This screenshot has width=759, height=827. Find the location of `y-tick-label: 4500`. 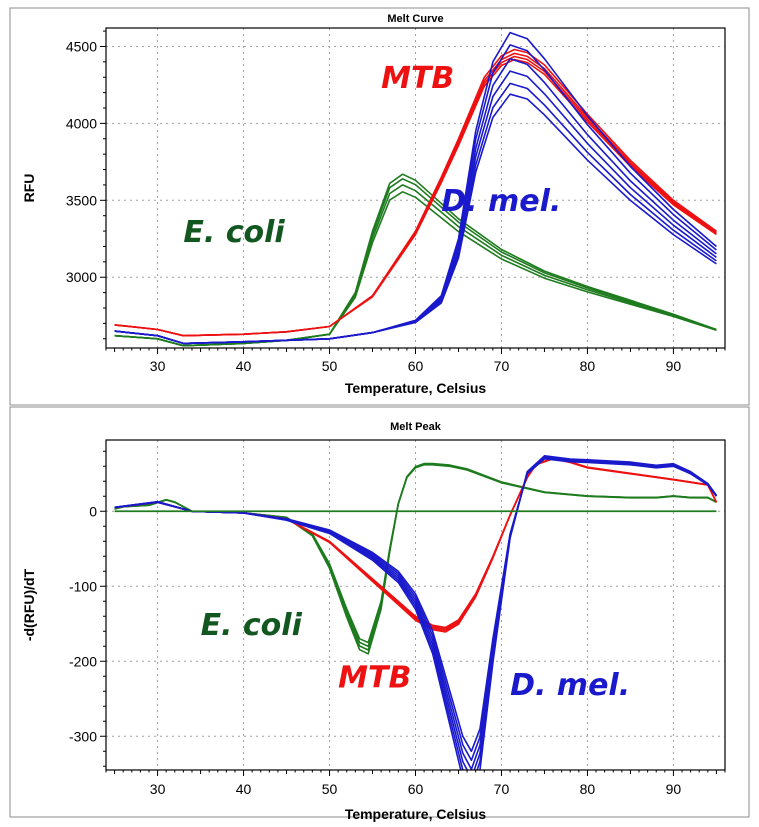

y-tick-label: 4500 is located at coordinates (81, 46).